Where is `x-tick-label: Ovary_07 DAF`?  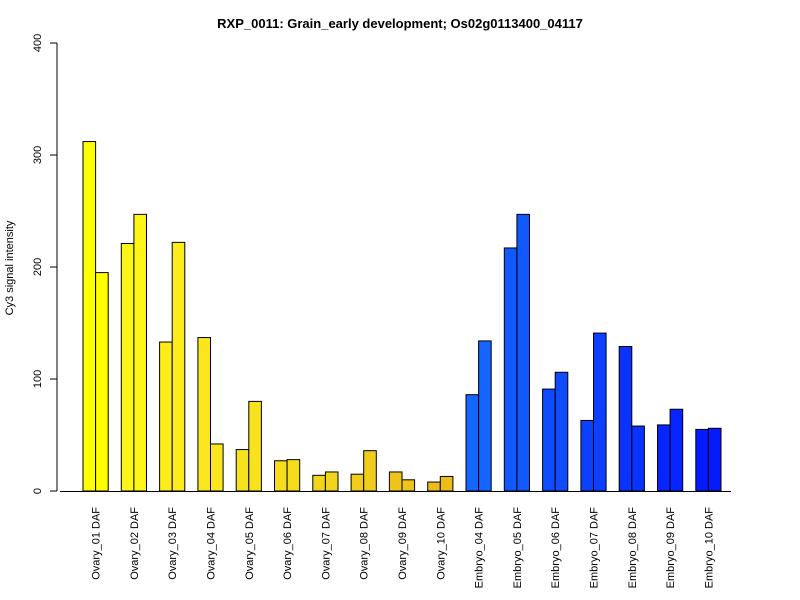
x-tick-label: Ovary_07 DAF is located at coordinates (326, 543).